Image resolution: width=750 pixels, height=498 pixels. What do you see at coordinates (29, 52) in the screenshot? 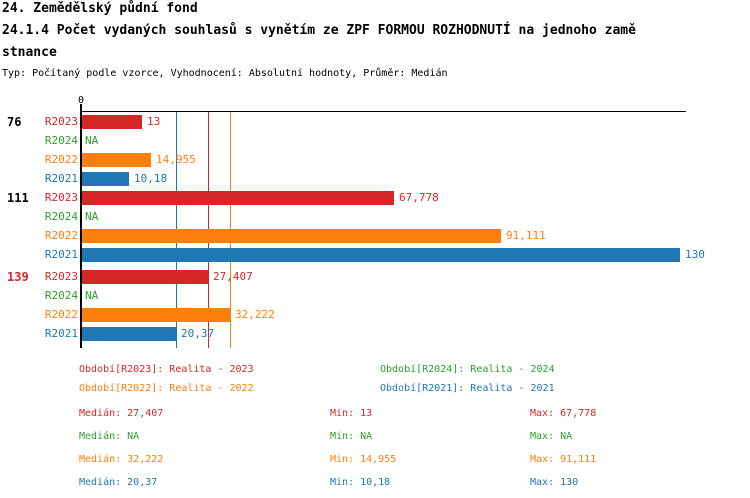
I see `report-title-line3: stnance` at bounding box center [29, 52].